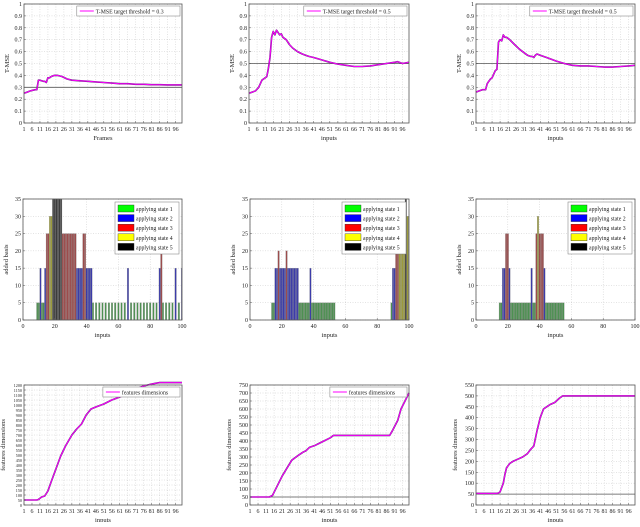  I want to click on x-tick-label: 36, so click(532, 130).